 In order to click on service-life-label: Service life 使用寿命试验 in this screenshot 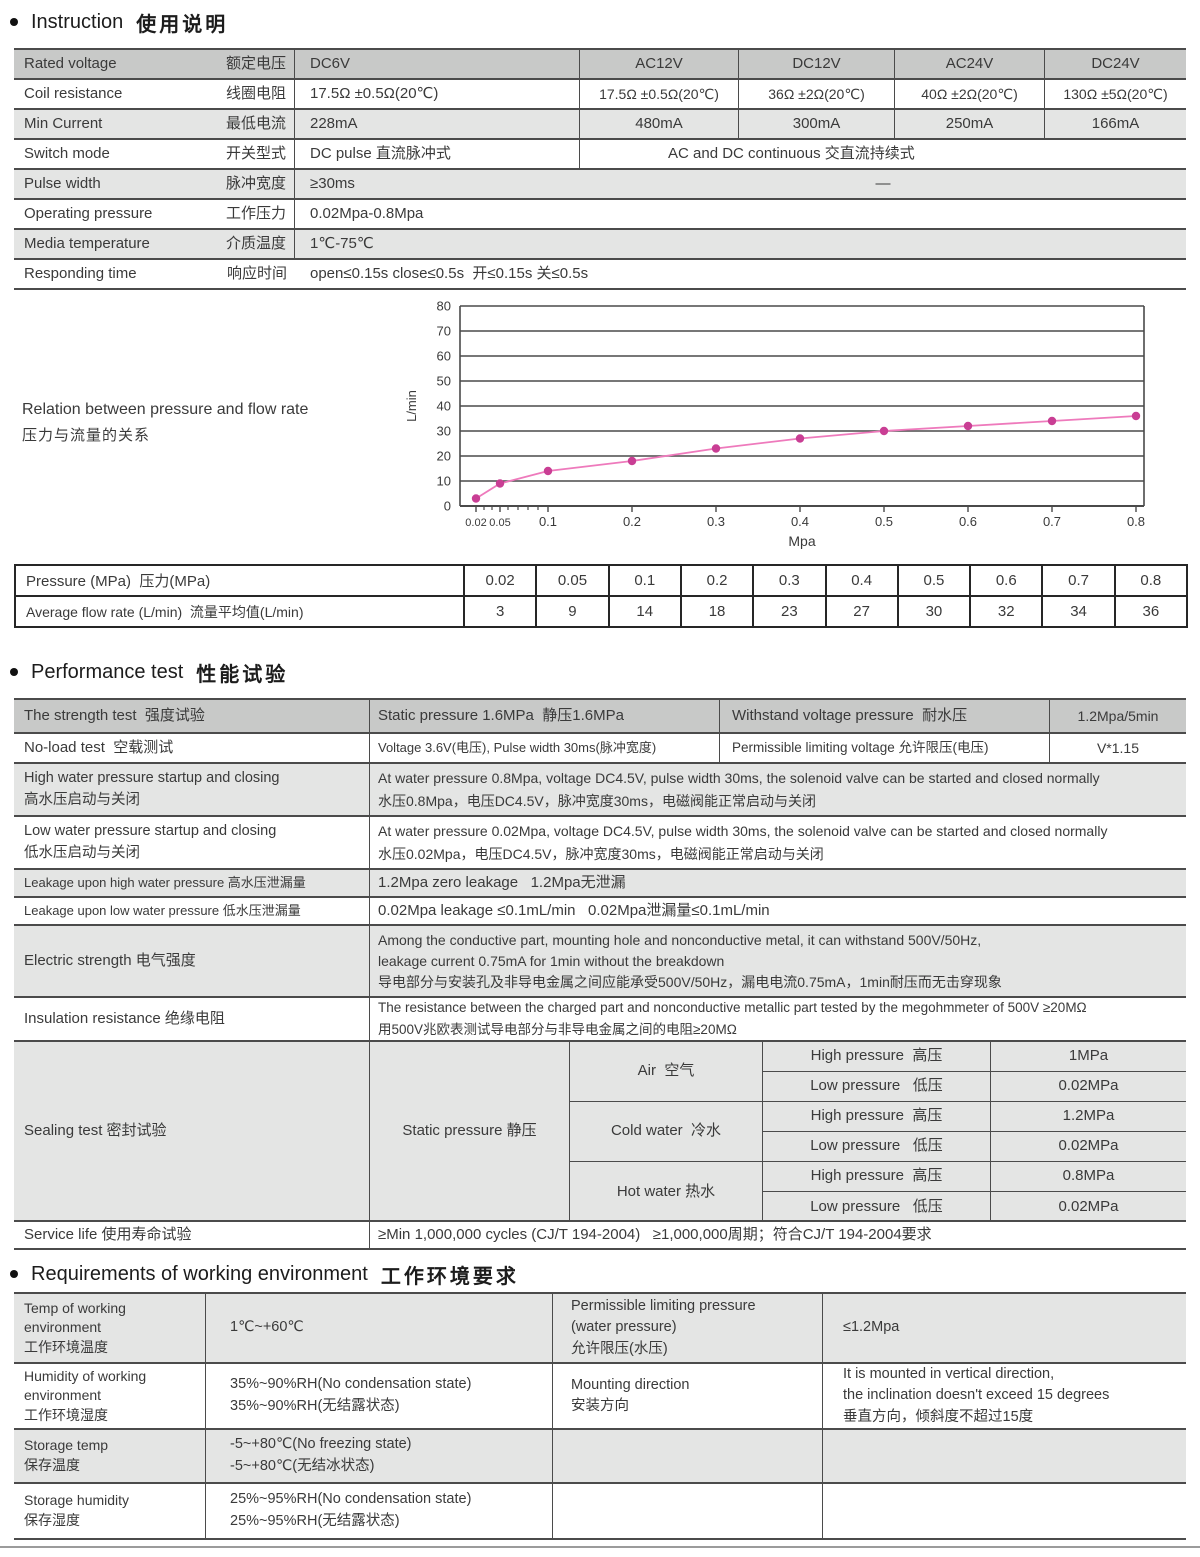, I will do `click(192, 1235)`.